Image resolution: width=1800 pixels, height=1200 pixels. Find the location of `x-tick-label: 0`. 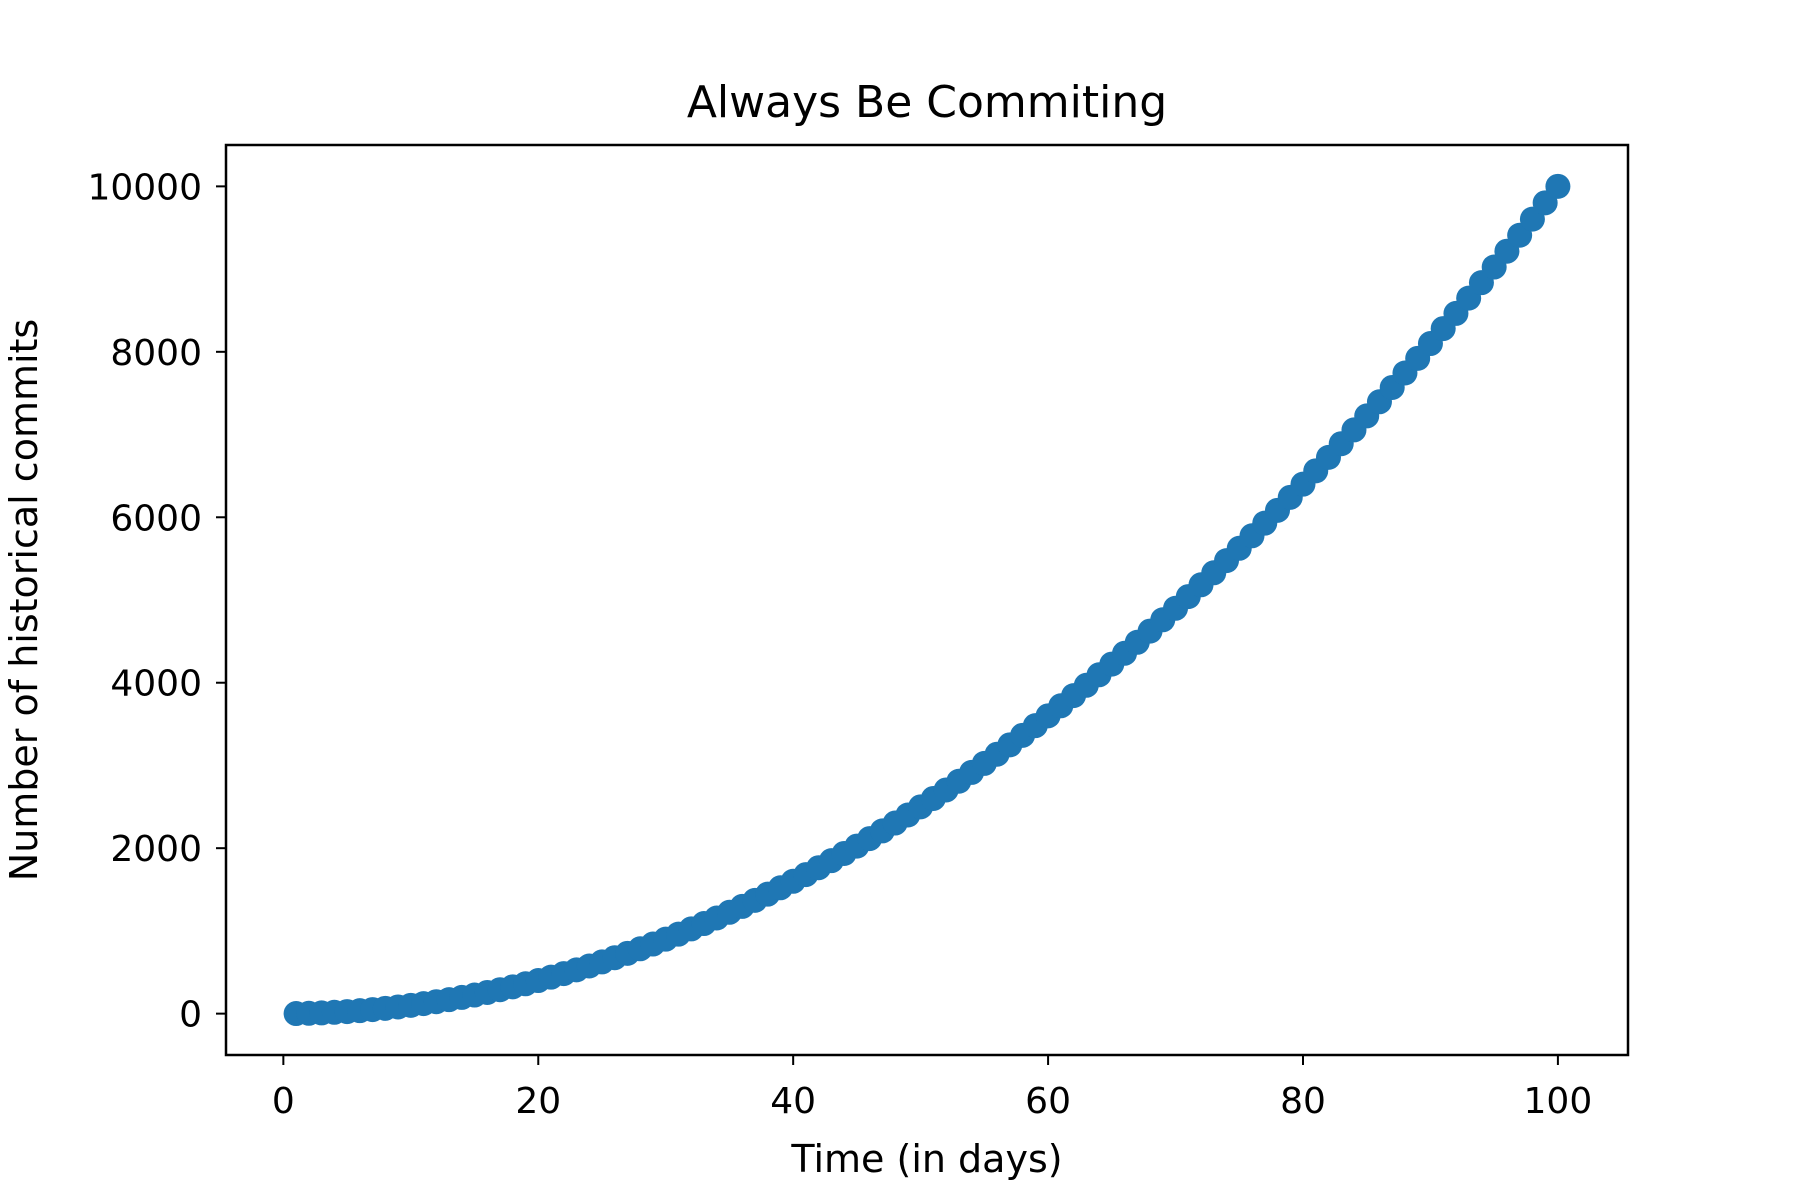

x-tick-label: 0 is located at coordinates (283, 1101).